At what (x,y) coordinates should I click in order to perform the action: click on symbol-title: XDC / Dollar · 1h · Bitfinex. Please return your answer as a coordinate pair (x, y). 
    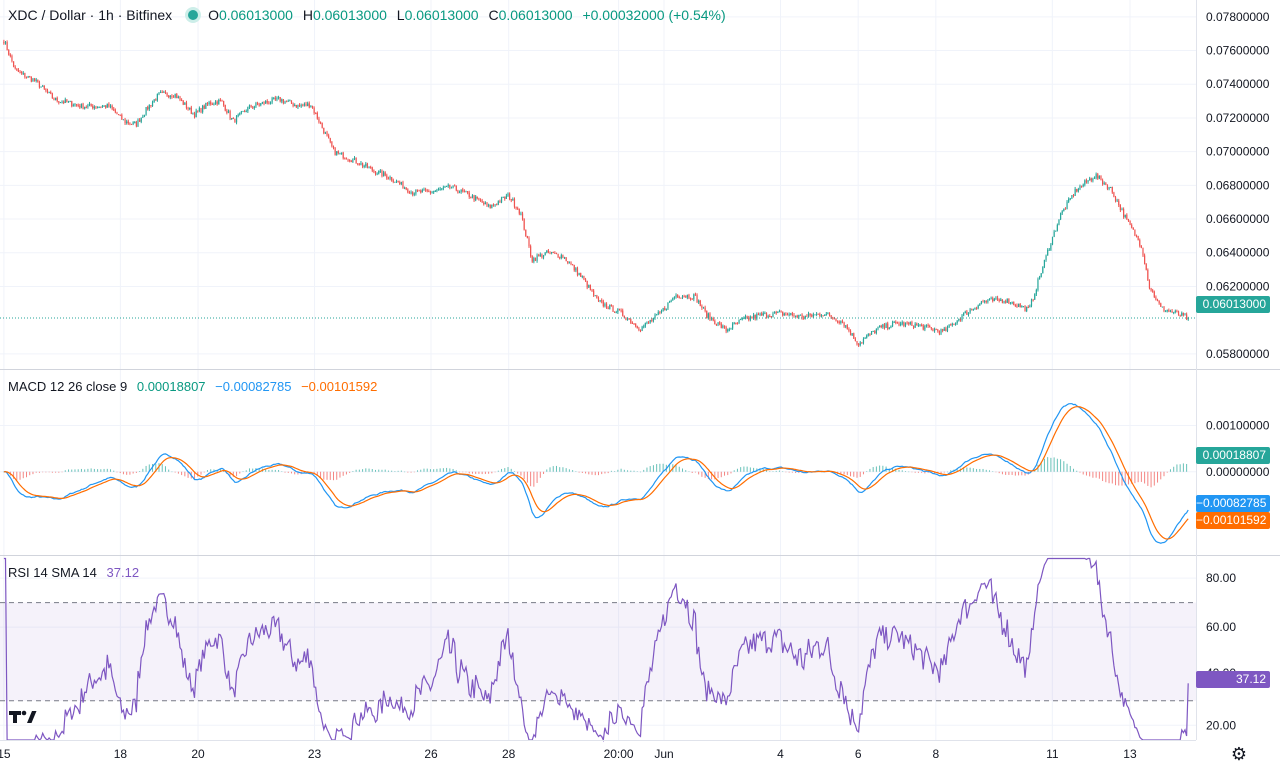
    Looking at the image, I should click on (90, 15).